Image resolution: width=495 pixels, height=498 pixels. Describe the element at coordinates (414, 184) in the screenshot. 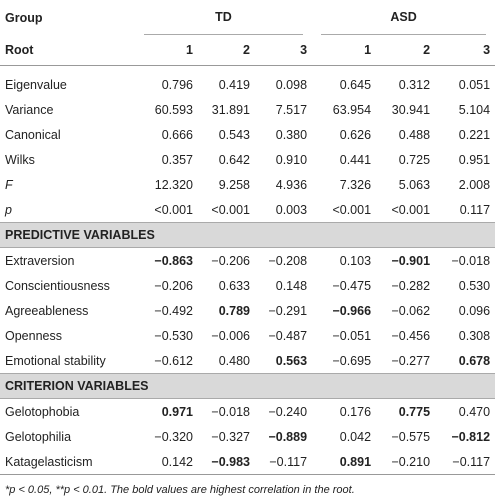

I see `cell: 5.063` at that location.